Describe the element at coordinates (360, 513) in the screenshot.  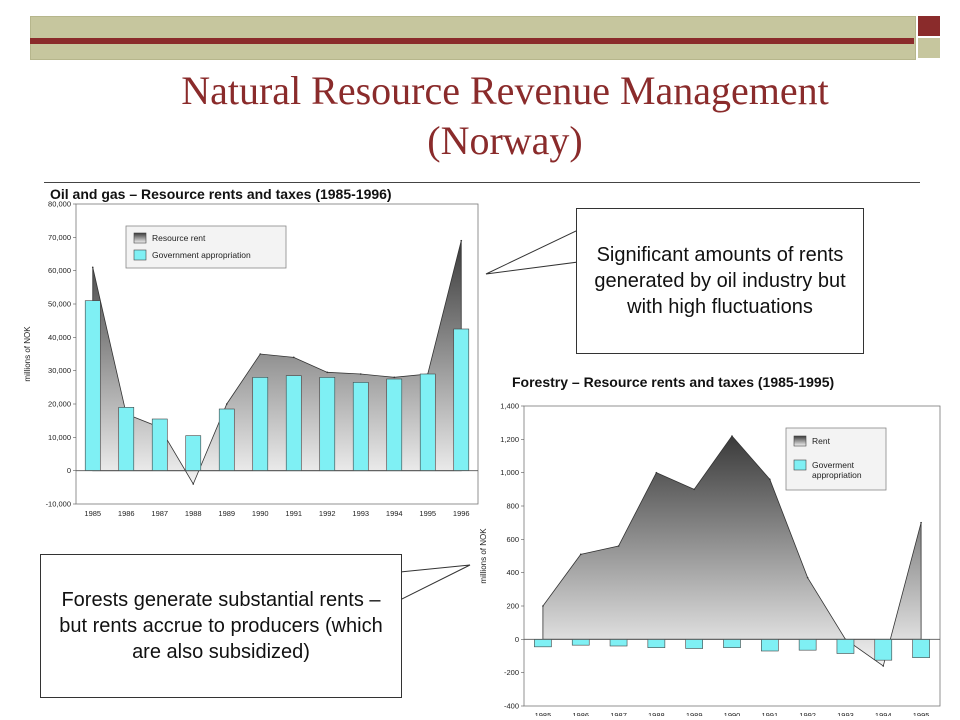
I see `oil-xtick-label: 1993` at that location.